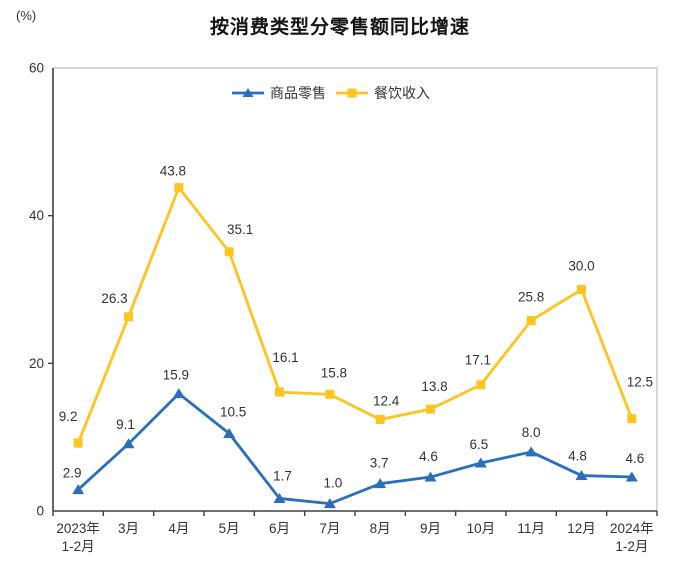  Describe the element at coordinates (68, 416) in the screenshot. I see `data-point-label: 9.2` at that location.